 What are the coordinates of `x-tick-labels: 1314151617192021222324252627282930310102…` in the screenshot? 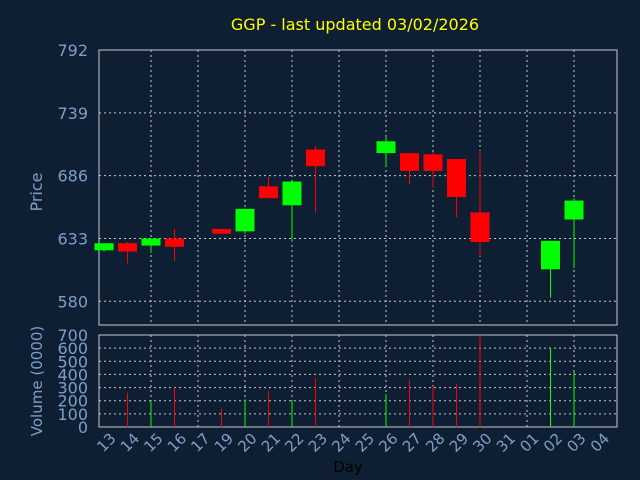 It's located at (353, 442).